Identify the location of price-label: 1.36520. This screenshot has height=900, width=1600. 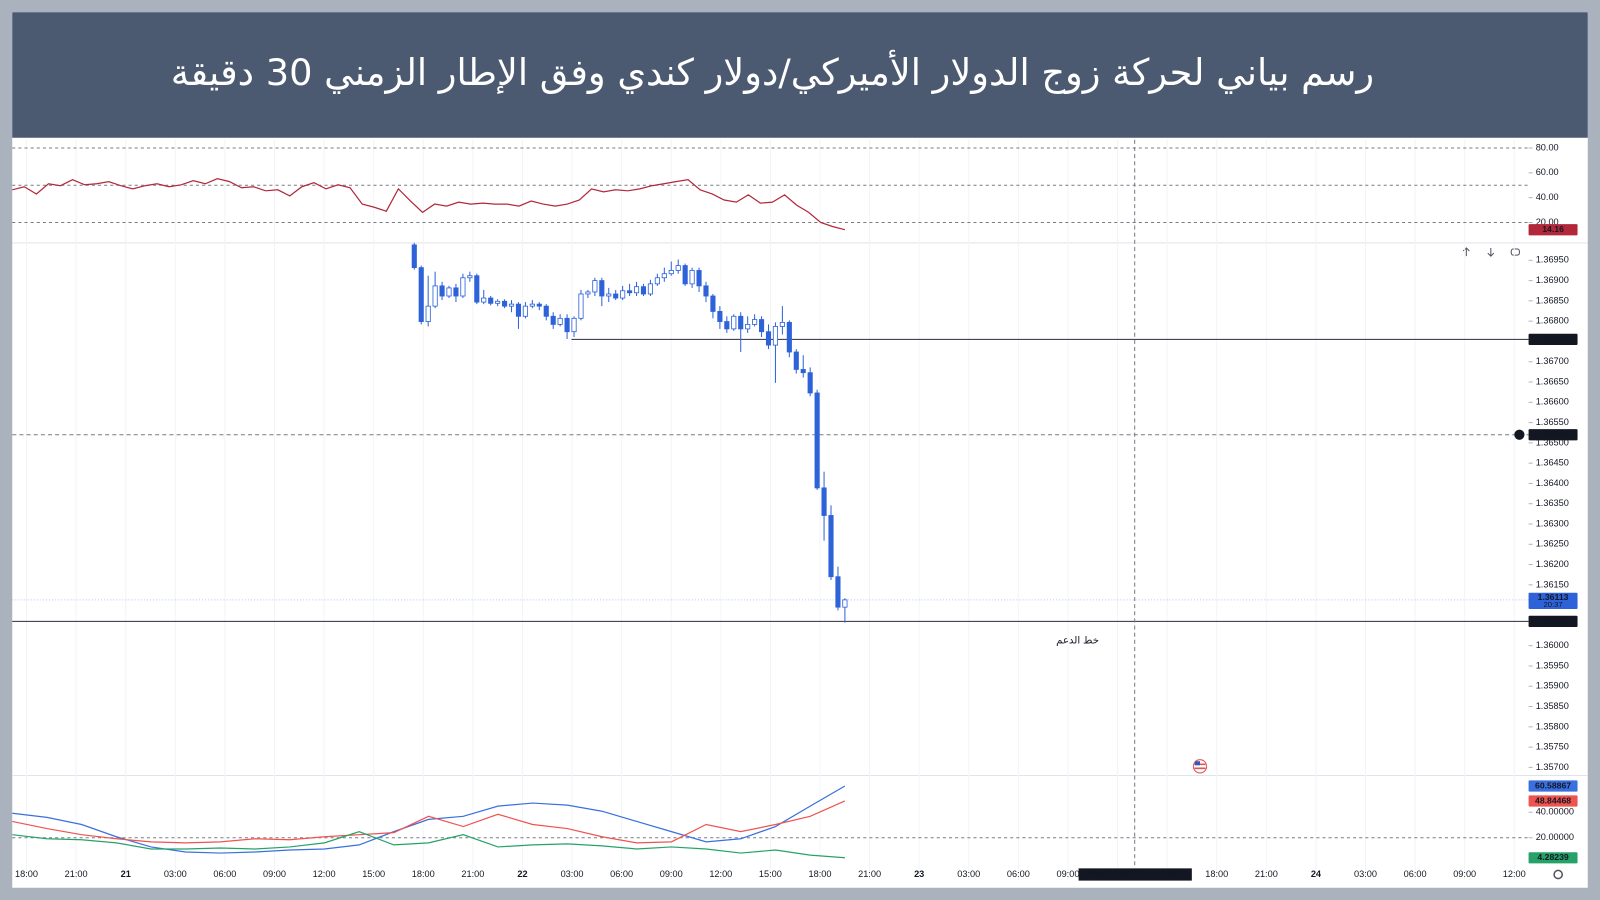
(1552, 434).